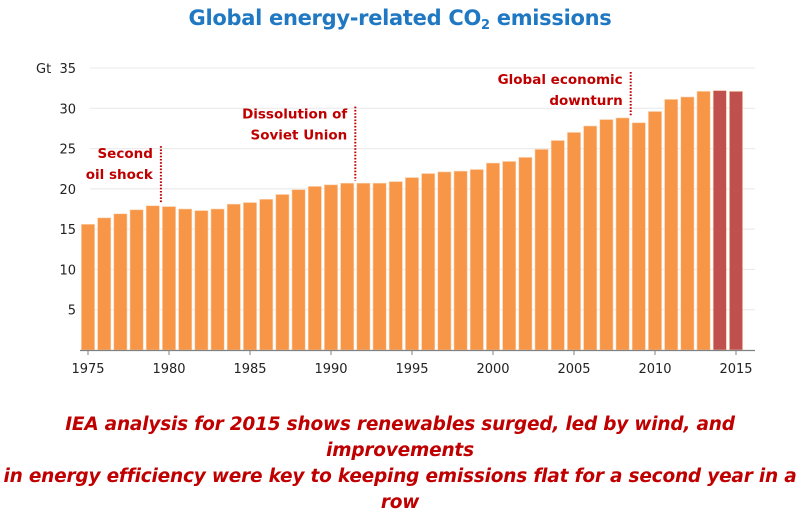 The image size is (800, 516). What do you see at coordinates (347, 266) in the screenshot?
I see `bar-1991` at bounding box center [347, 266].